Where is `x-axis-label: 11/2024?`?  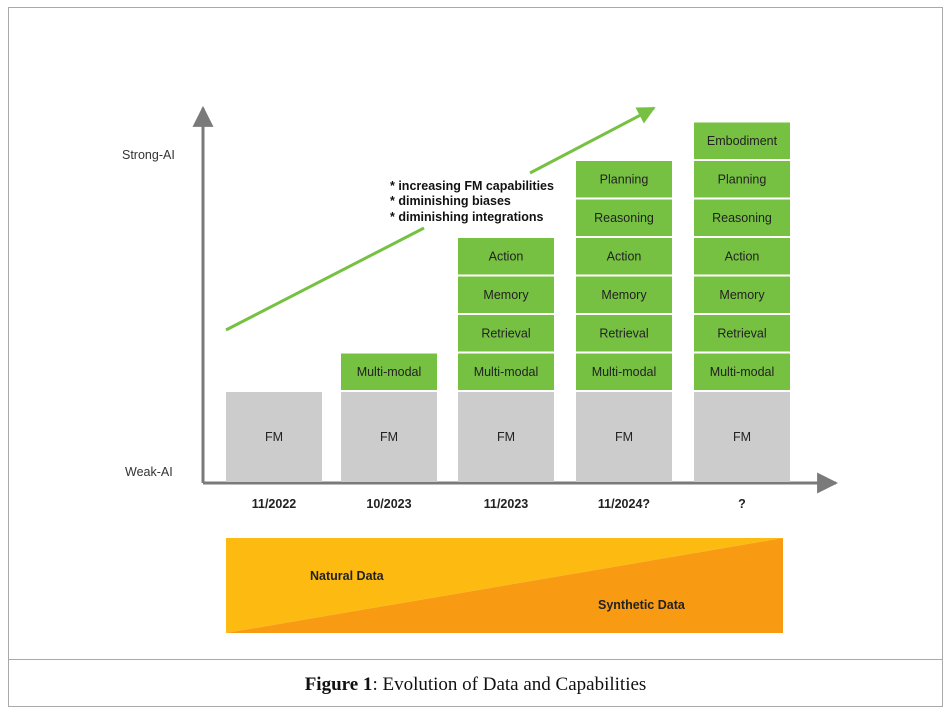
x-axis-label: 11/2024? is located at coordinates (624, 504).